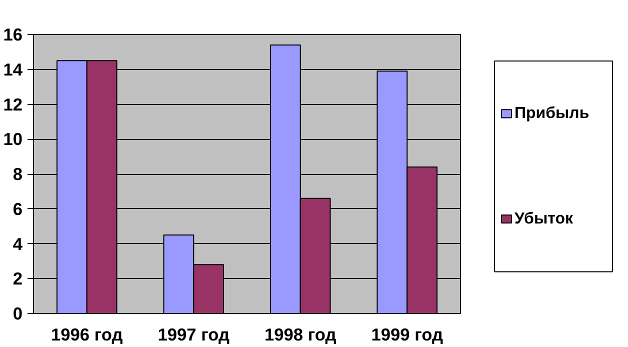 This screenshot has height=347, width=628. I want to click on y-tick-label: 10, so click(13, 139).